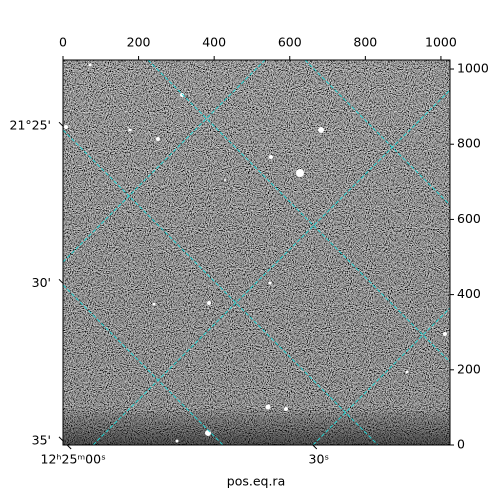 The image size is (500, 504). What do you see at coordinates (73, 459) in the screenshot?
I see `ra-tick-label: 12ʰ25ᵐ00ˢ` at bounding box center [73, 459].